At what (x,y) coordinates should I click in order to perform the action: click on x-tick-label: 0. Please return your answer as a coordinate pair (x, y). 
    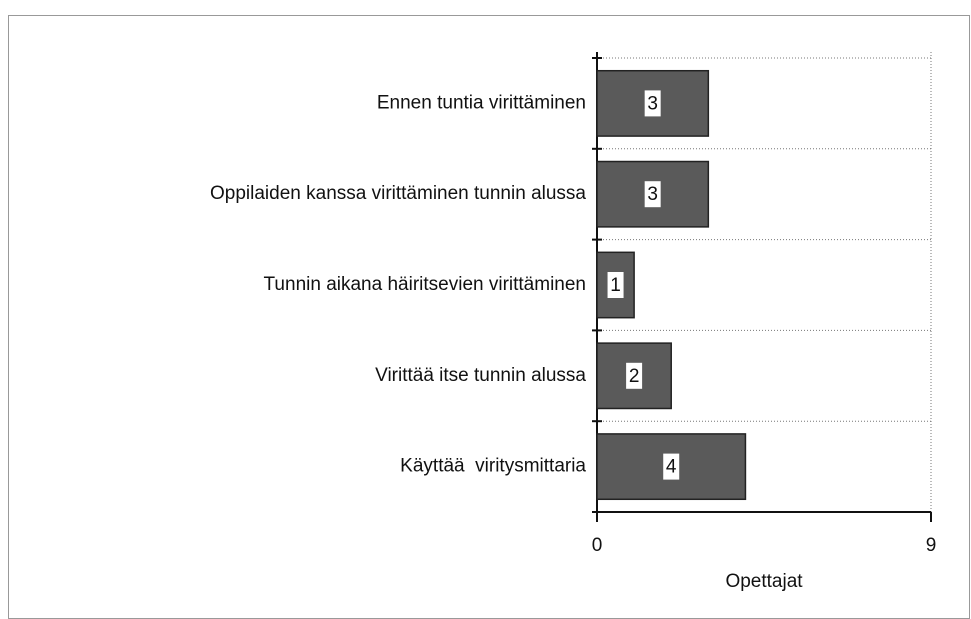
    Looking at the image, I should click on (597, 545).